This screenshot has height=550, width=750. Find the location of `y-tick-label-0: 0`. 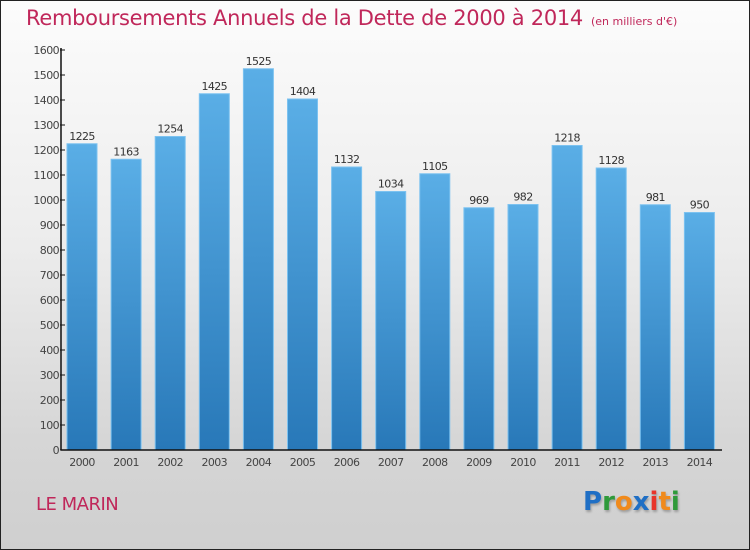

y-tick-label-0: 0 is located at coordinates (56, 450).